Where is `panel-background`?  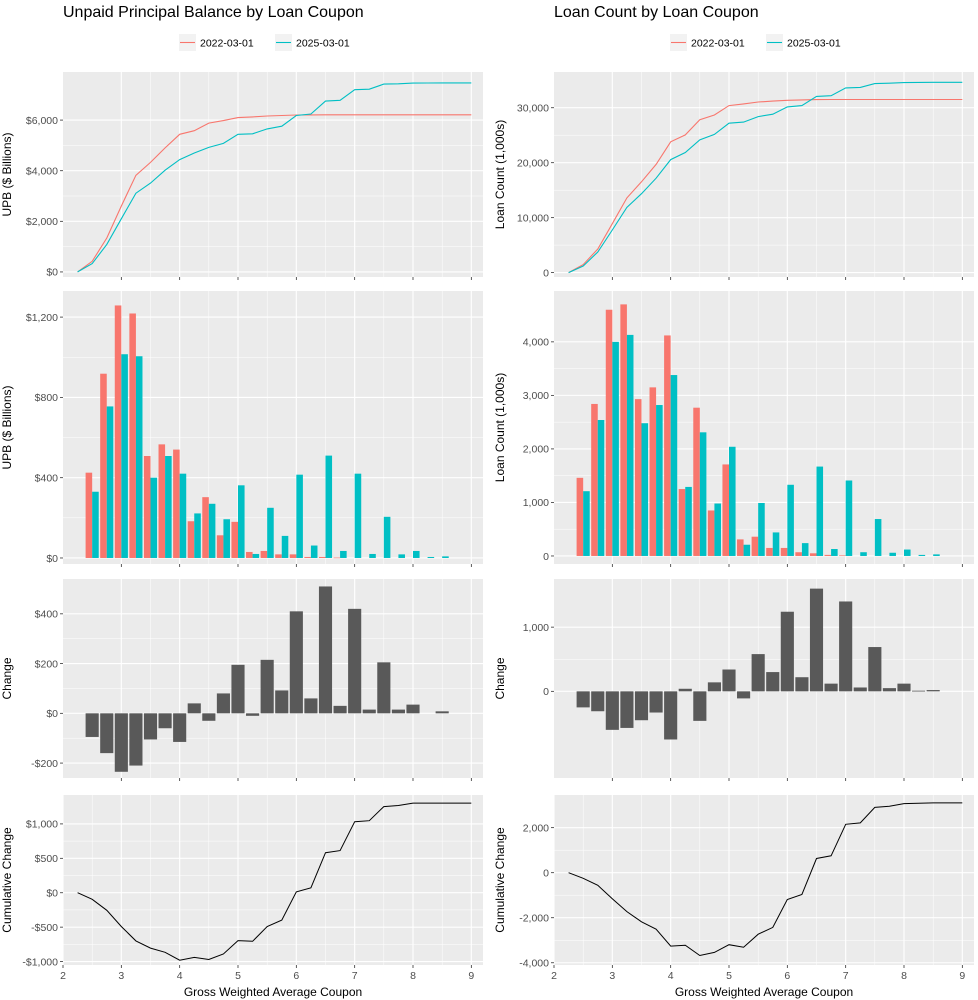
panel-background is located at coordinates (764, 880).